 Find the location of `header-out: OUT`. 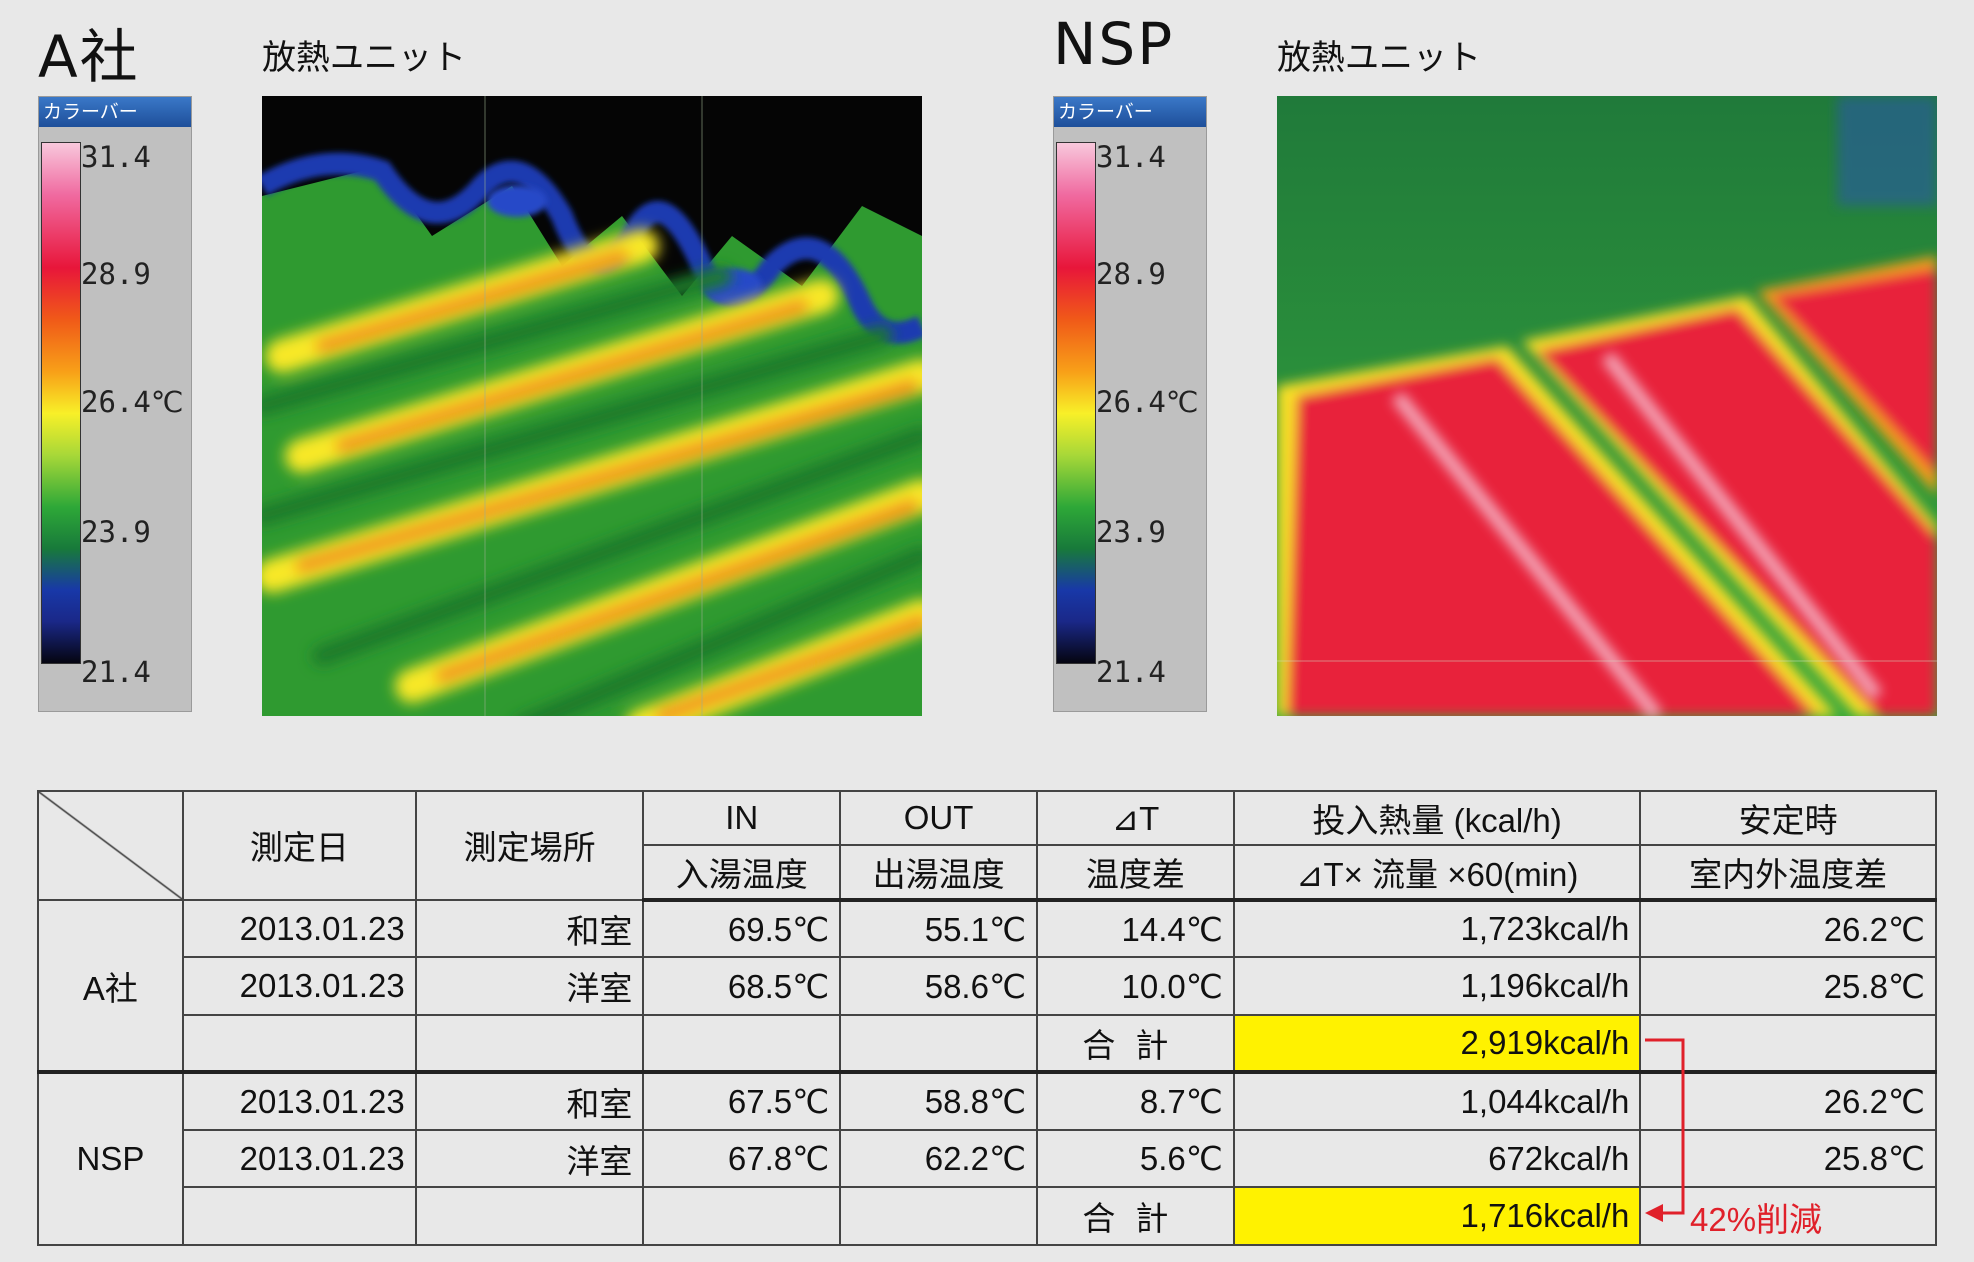

header-out: OUT is located at coordinates (939, 818).